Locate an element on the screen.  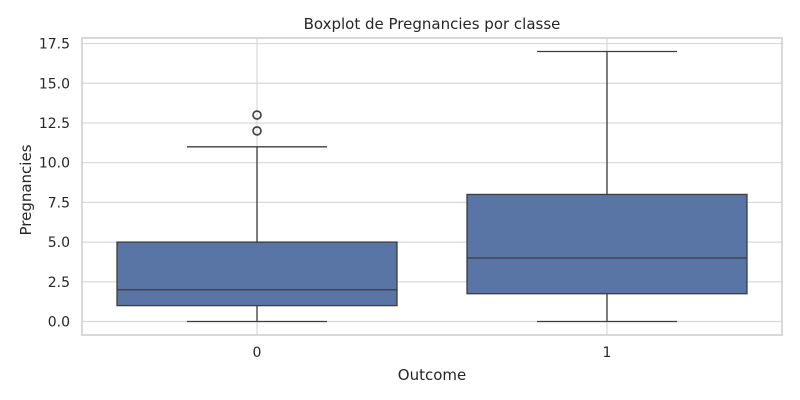
y-tick-label: 17.5 is located at coordinates (54, 45).